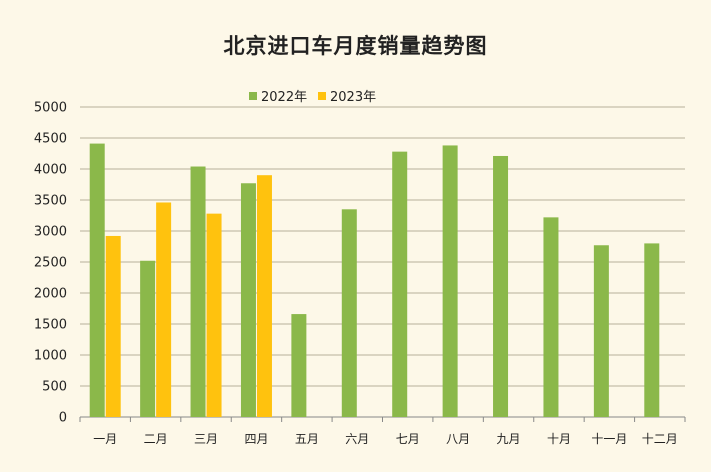 The height and width of the screenshot is (472, 711). Describe the element at coordinates (408, 439) in the screenshot. I see `x-tick-label: 七月` at that location.